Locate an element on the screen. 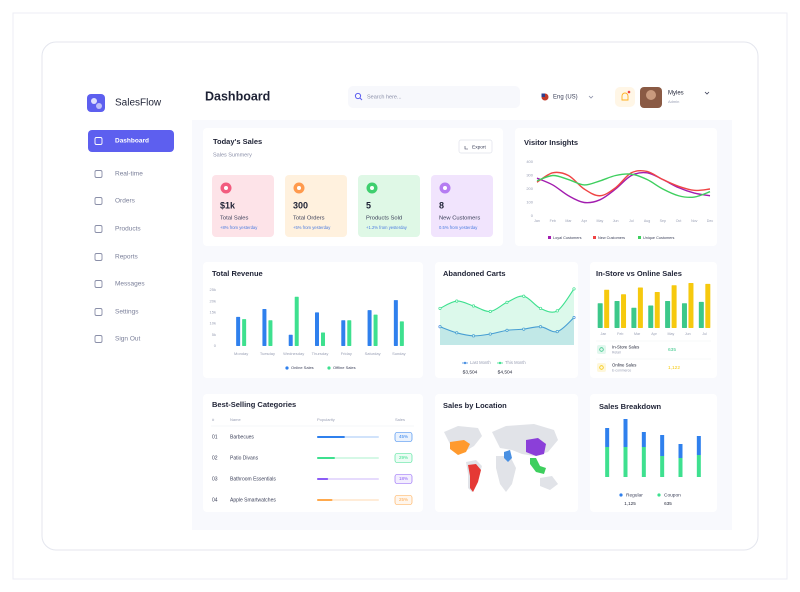 This screenshot has width=800, height=592. language: Eng (US) is located at coordinates (565, 98).